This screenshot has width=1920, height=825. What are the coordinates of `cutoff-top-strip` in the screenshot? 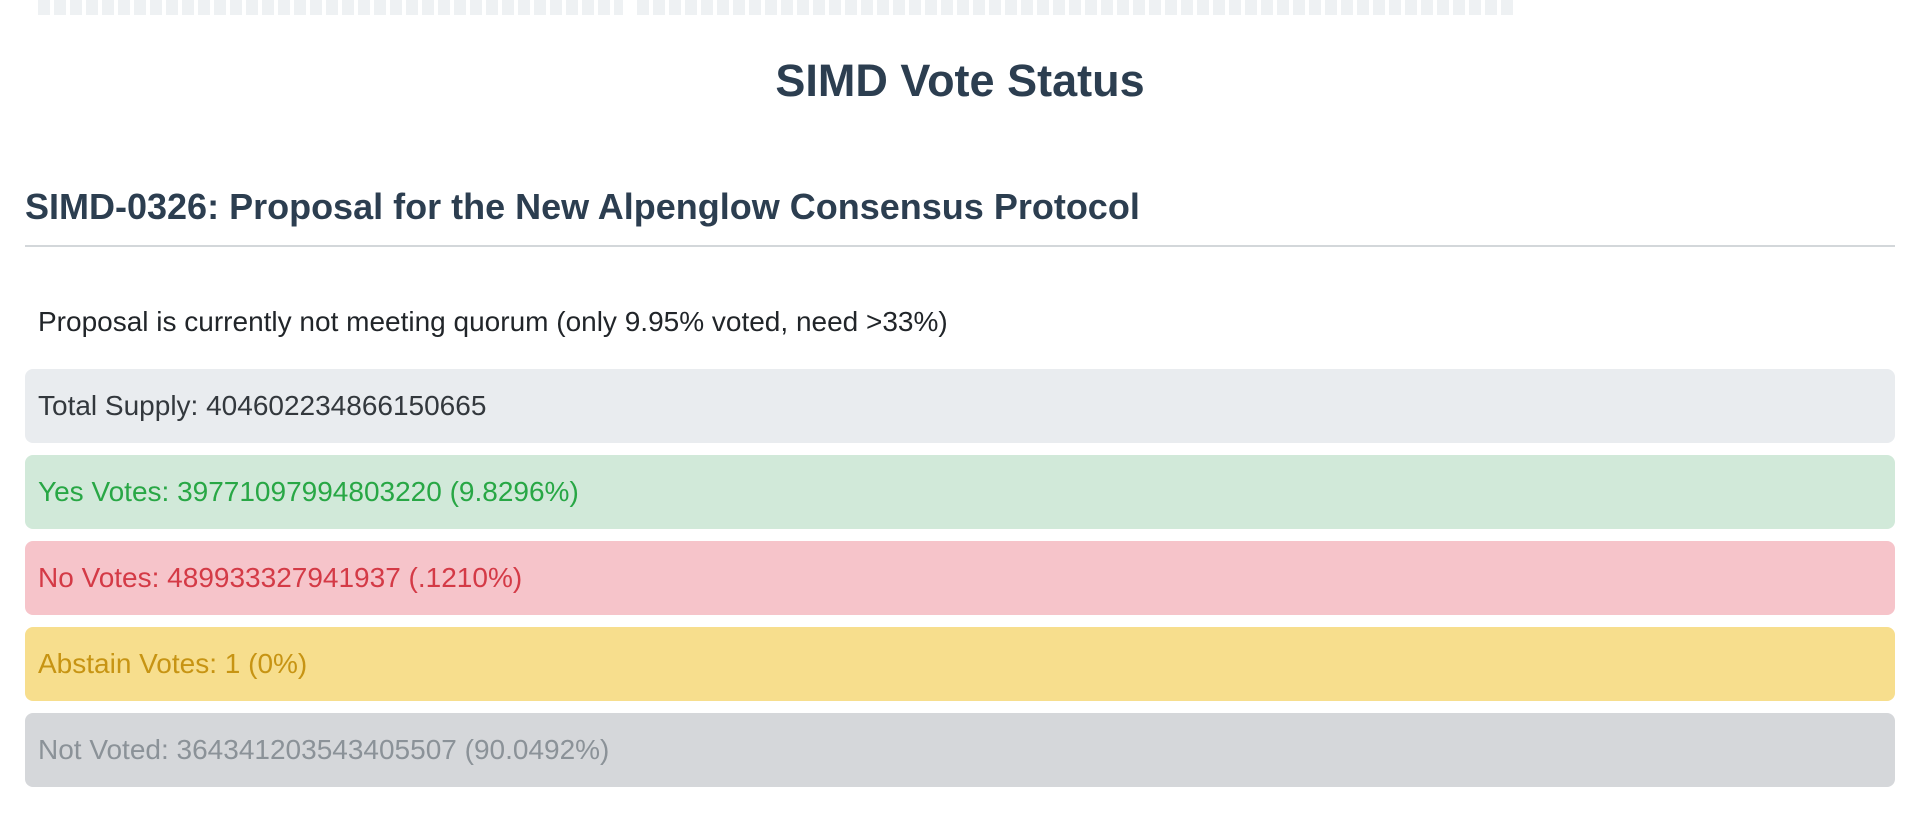 It's located at (814, 7).